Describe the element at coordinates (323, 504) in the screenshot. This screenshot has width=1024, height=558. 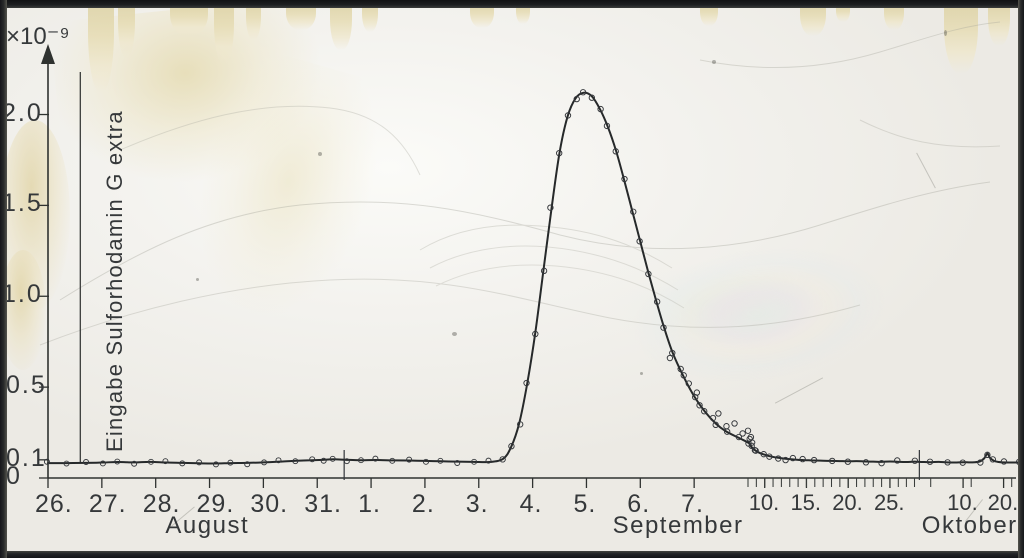
I see `x-tick-label: 31.` at that location.